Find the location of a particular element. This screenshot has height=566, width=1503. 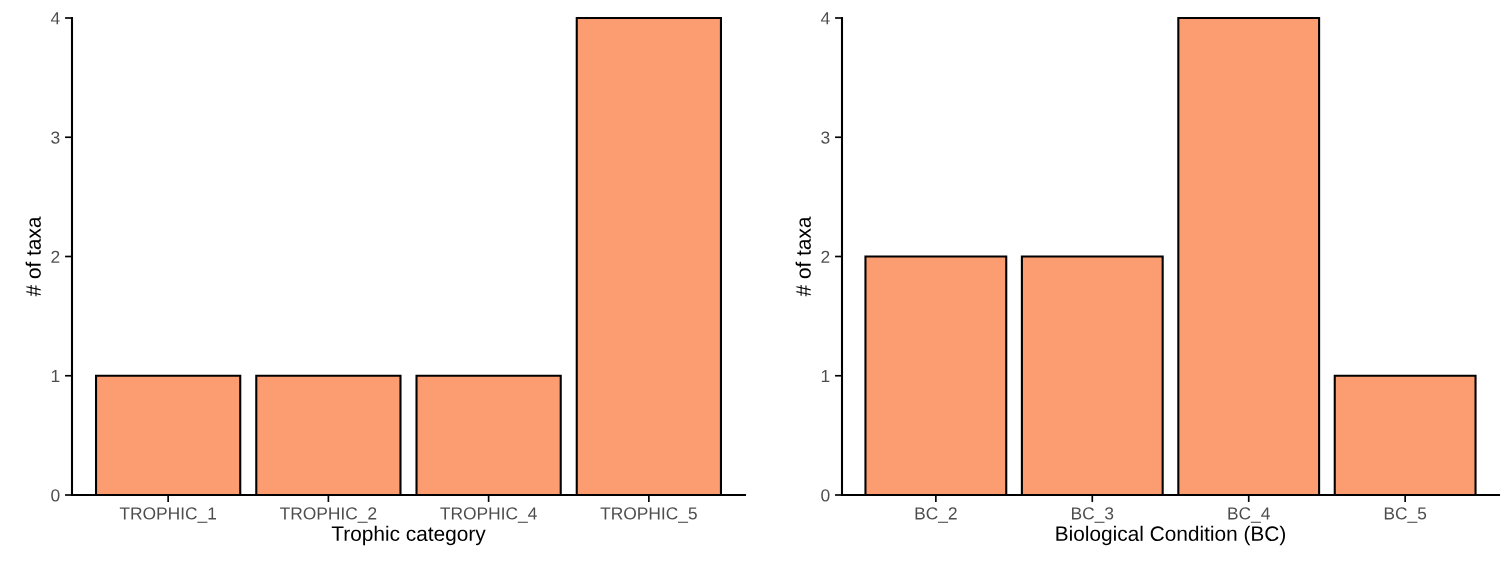

x-tick-label: TROPHIC_5 is located at coordinates (648, 515).